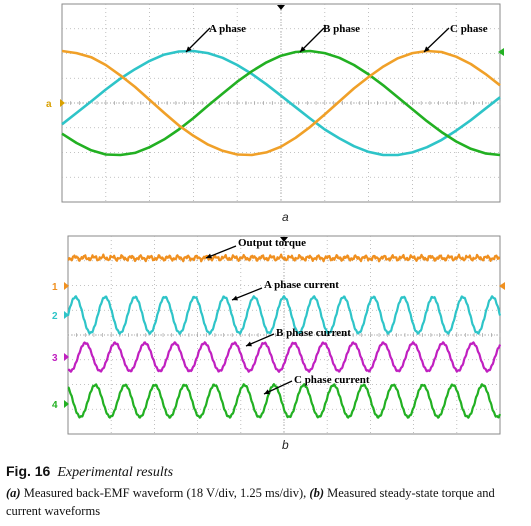 This screenshot has height=526, width=531. I want to click on panel-b-annotation-c-phase-current: C phase current, so click(332, 380).